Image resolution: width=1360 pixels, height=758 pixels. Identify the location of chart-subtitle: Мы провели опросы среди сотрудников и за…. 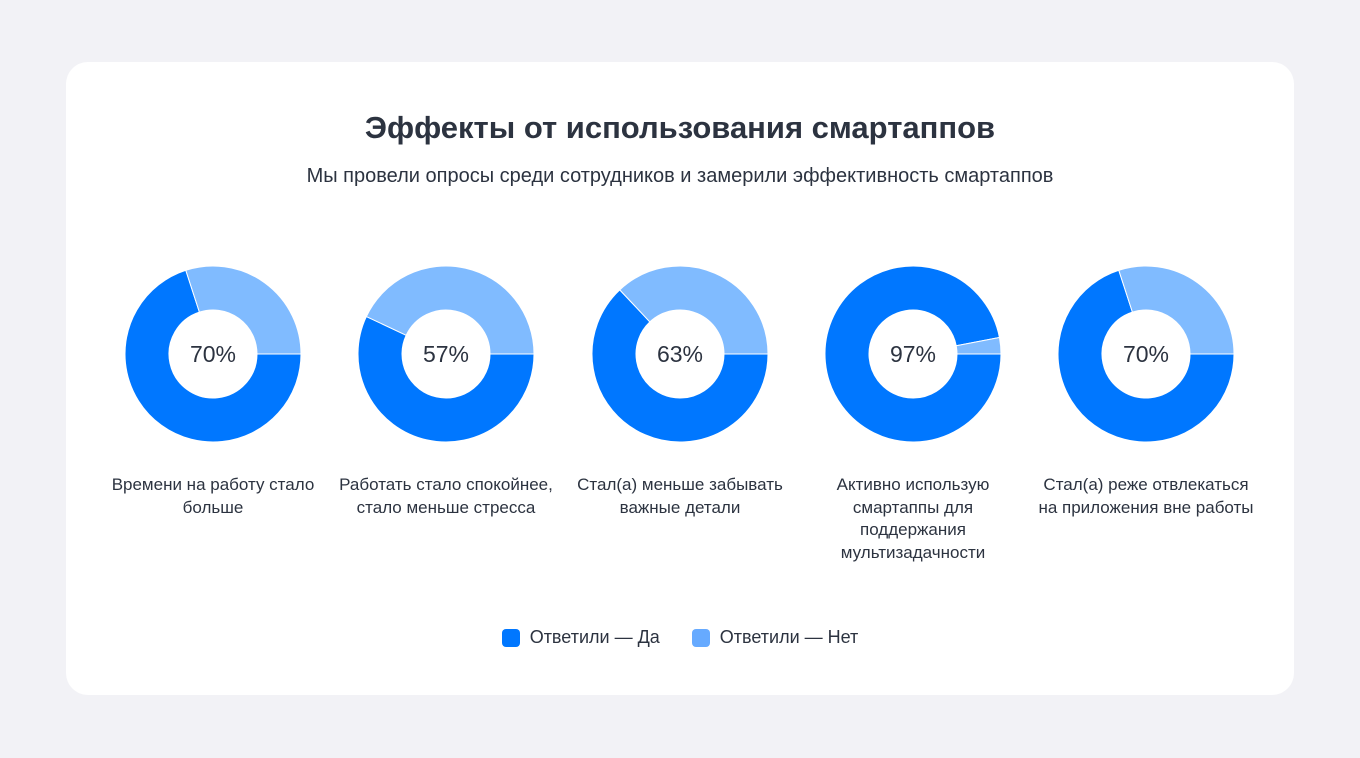
(680, 176).